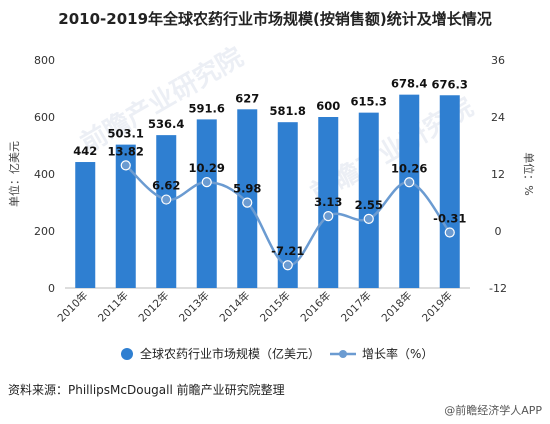 This screenshot has height=424, width=550. I want to click on growth-value-label: 2.55, so click(369, 205).